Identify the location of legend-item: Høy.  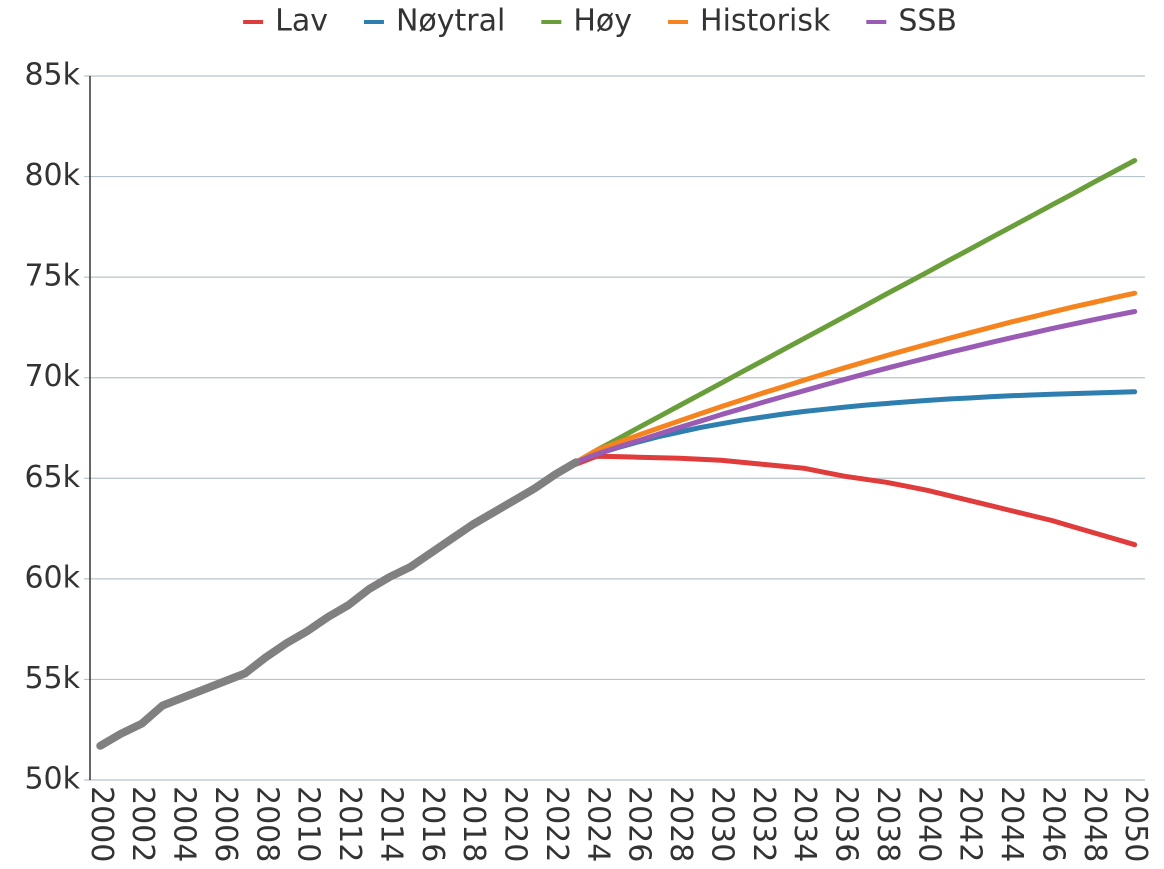
(586, 21).